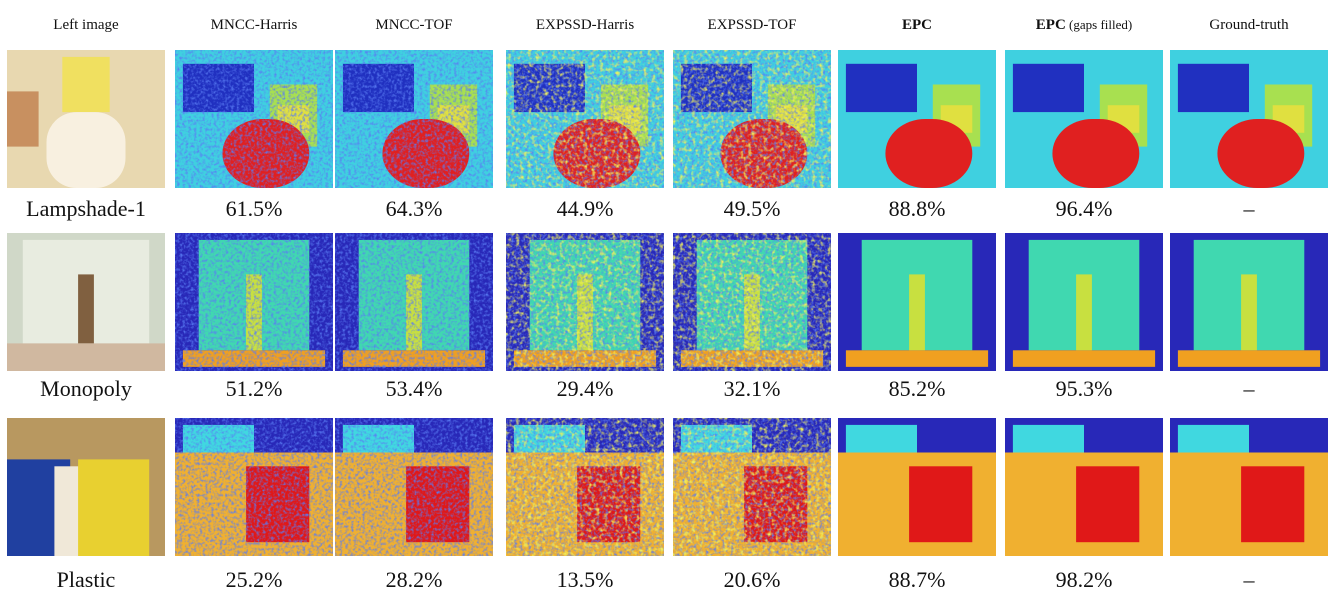  Describe the element at coordinates (585, 579) in the screenshot. I see `score: 13.5%` at that location.